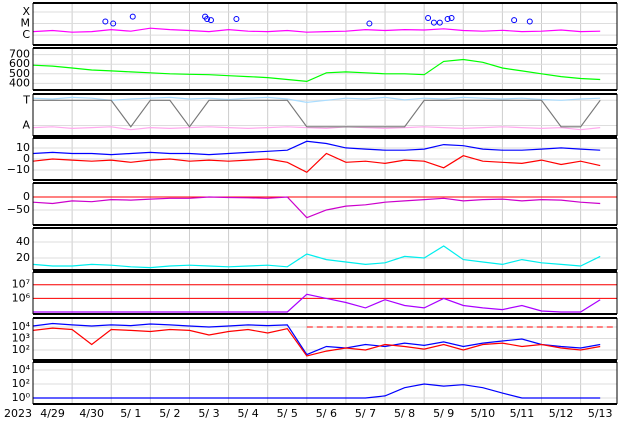 This screenshot has width=634, height=424. I want to click on y-tick-label: 10⁶, so click(21, 297).